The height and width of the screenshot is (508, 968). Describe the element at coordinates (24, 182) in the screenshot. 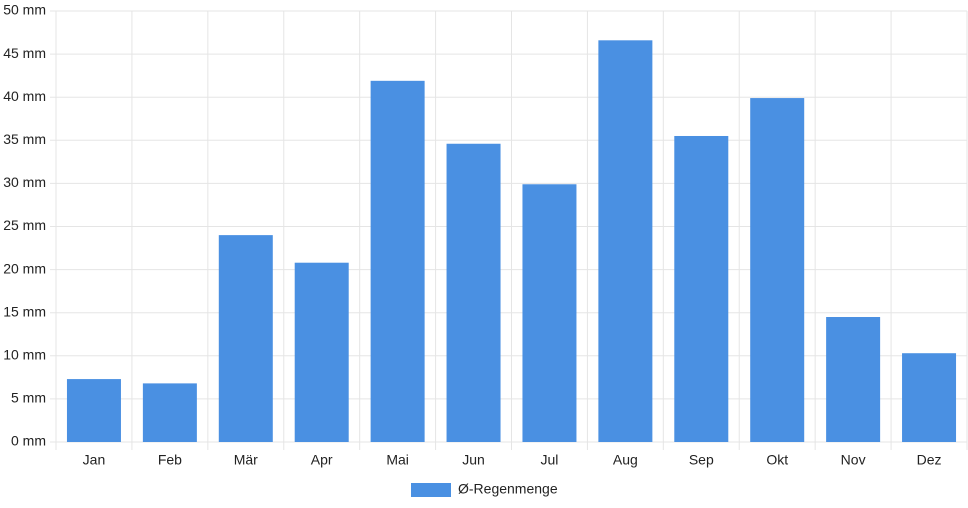

I see `y-tick-label: 30 mm` at that location.